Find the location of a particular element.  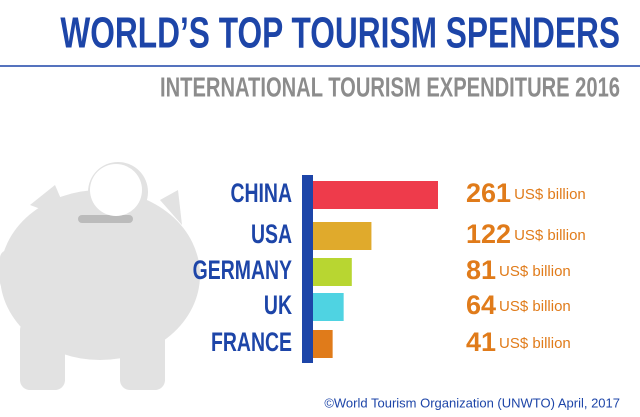

value-text: 41 US$ billion is located at coordinates (518, 342).